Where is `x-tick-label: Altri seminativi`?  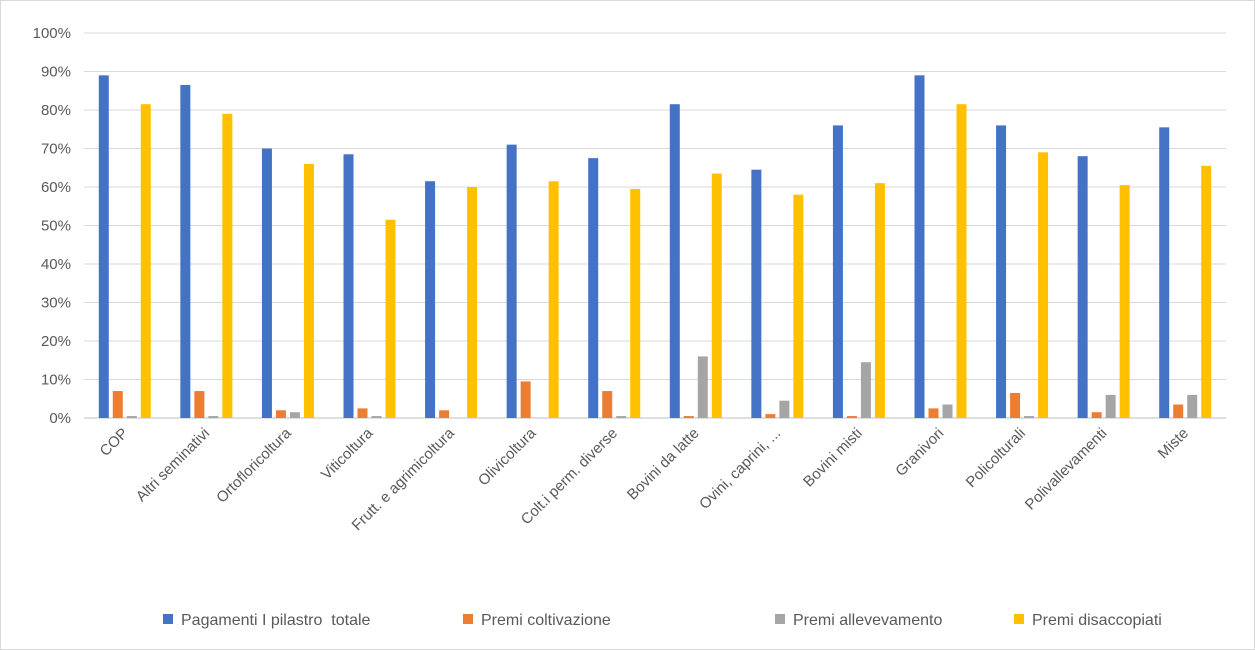
x-tick-label: Altri seminativi is located at coordinates (173, 465).